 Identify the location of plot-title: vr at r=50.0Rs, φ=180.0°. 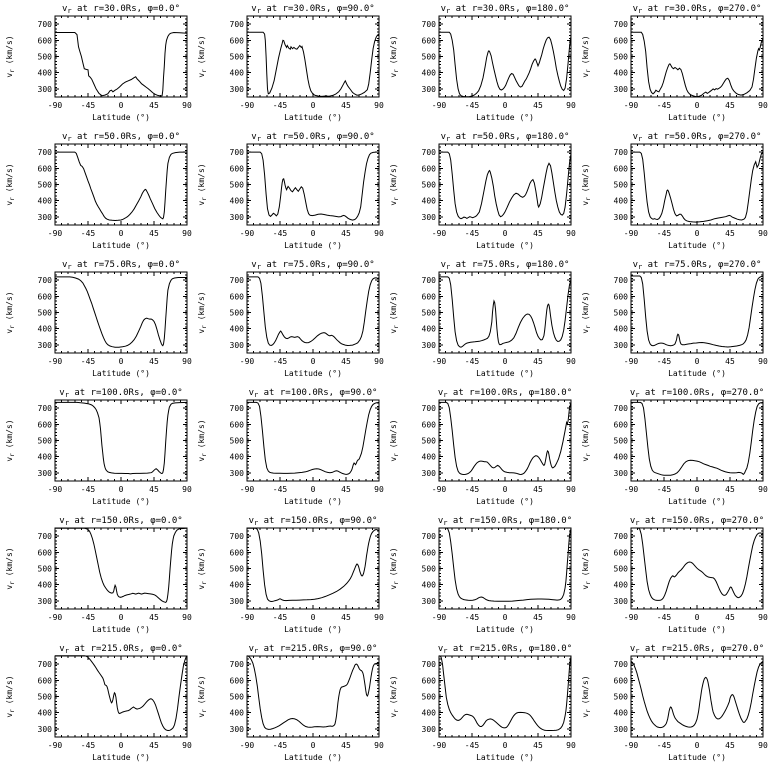
(505, 137).